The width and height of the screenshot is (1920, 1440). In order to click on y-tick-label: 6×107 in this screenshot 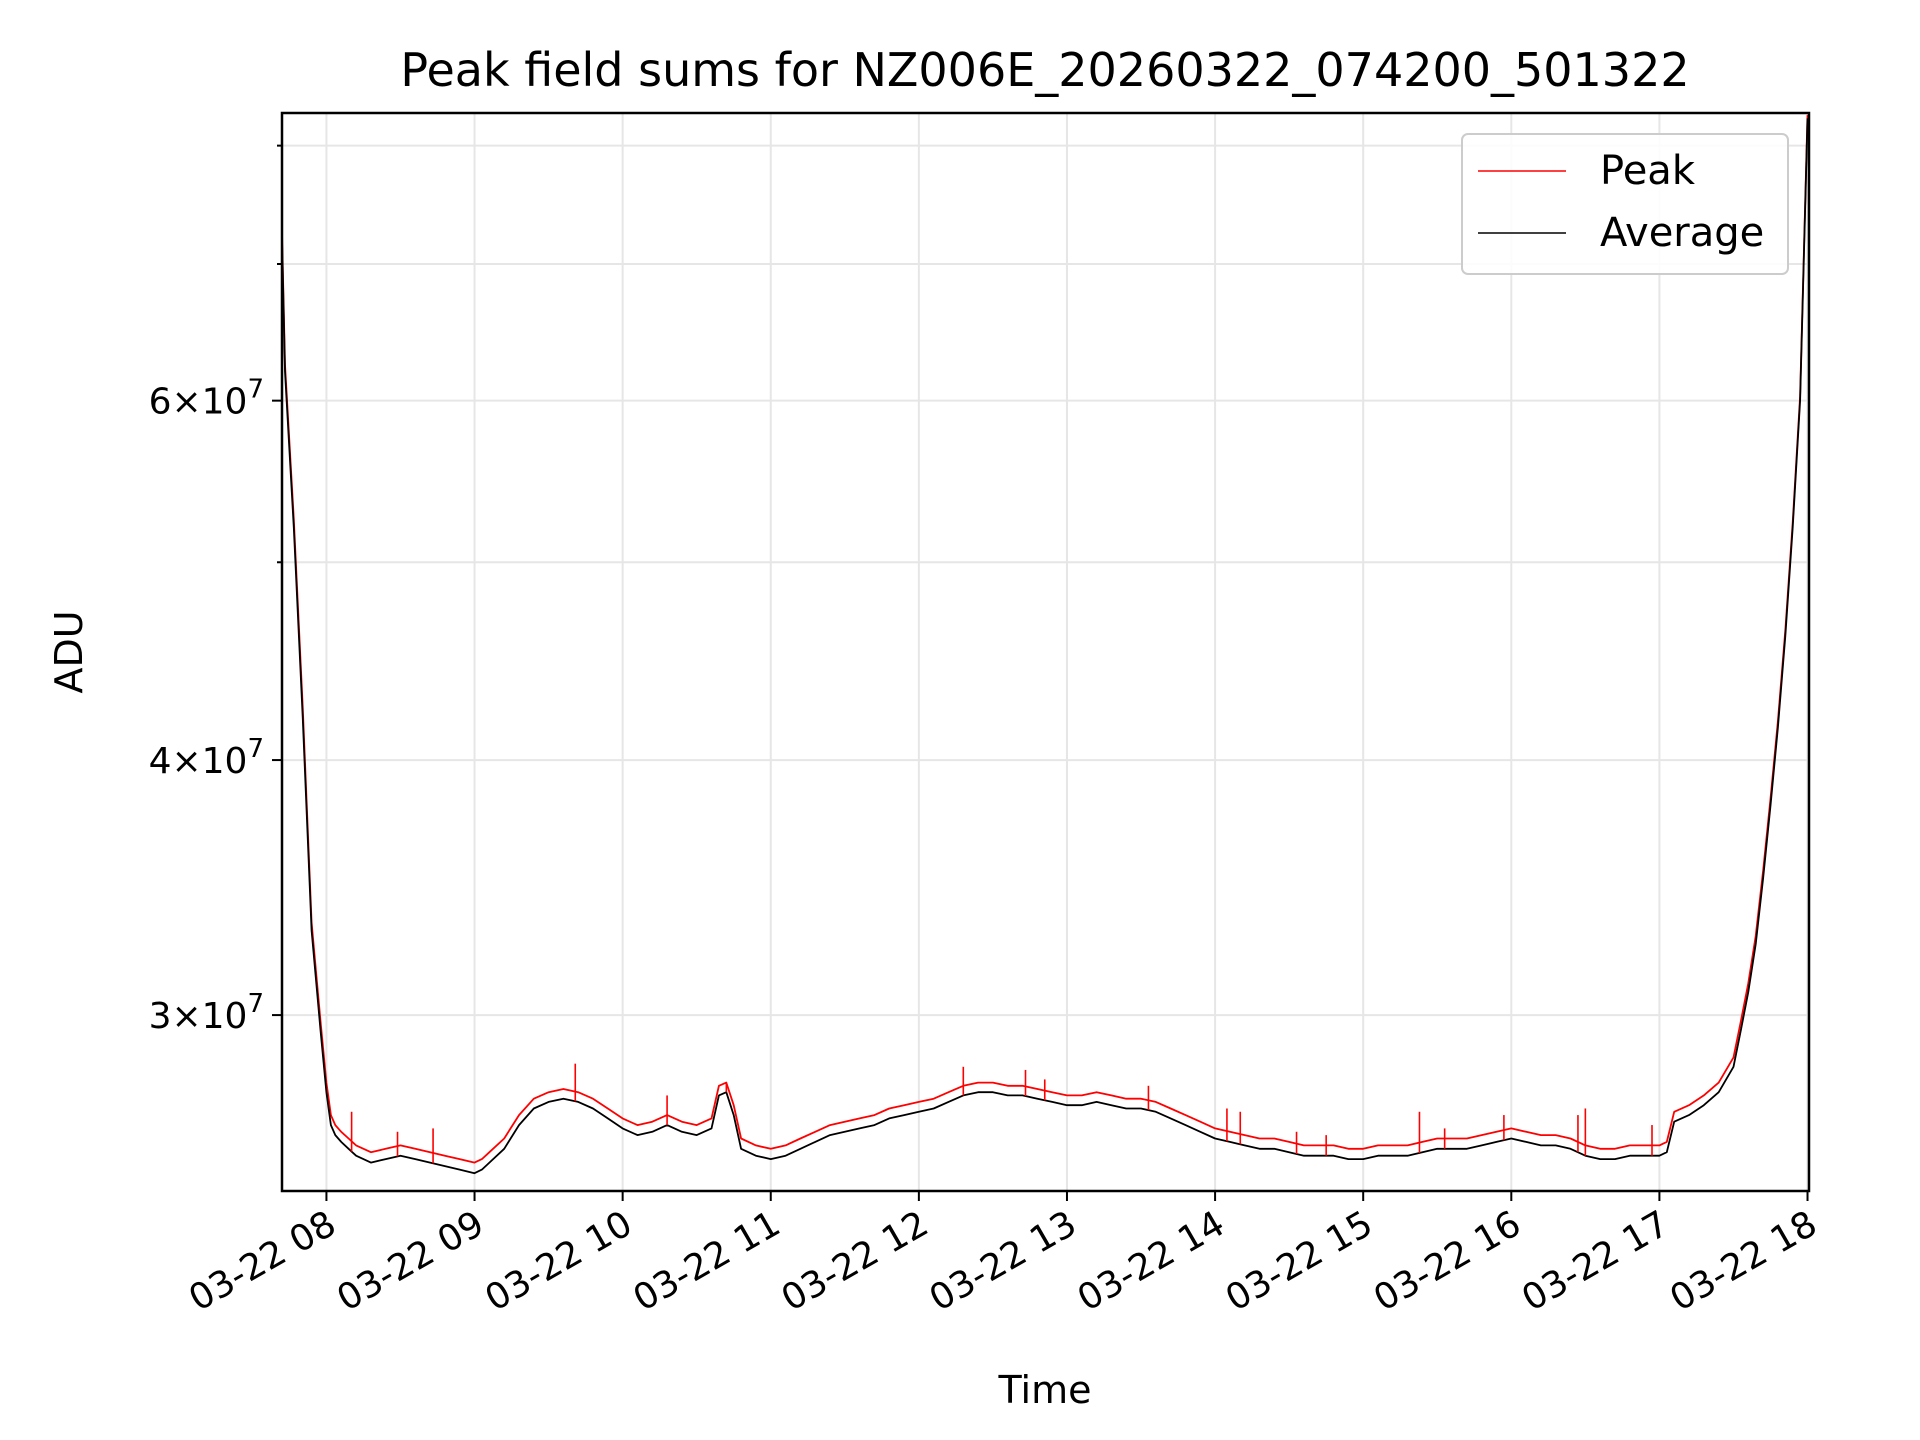, I will do `click(206, 399)`.